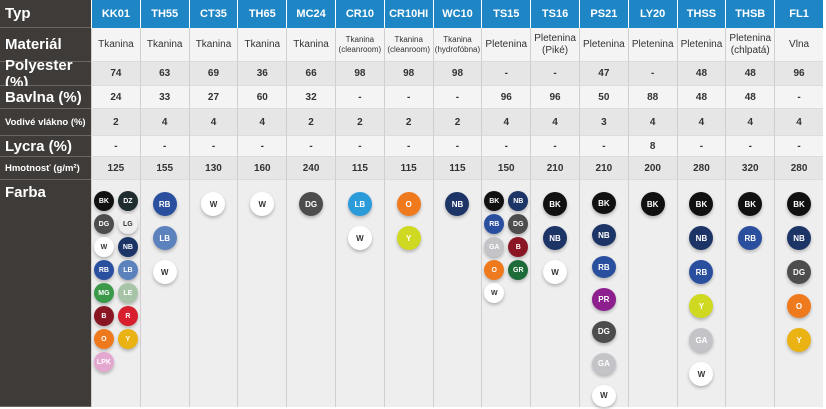 This screenshot has width=826, height=409. Describe the element at coordinates (310, 168) in the screenshot. I see `cell-hmotnost: 240` at that location.